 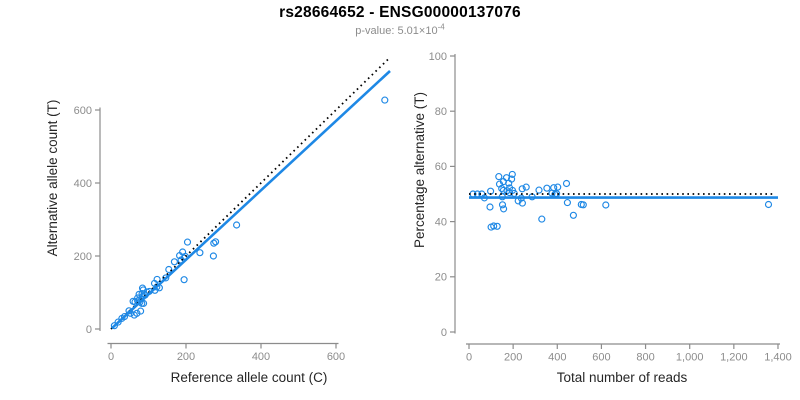 I want to click on x-axis-title: Total number of reads, so click(x=622, y=377).